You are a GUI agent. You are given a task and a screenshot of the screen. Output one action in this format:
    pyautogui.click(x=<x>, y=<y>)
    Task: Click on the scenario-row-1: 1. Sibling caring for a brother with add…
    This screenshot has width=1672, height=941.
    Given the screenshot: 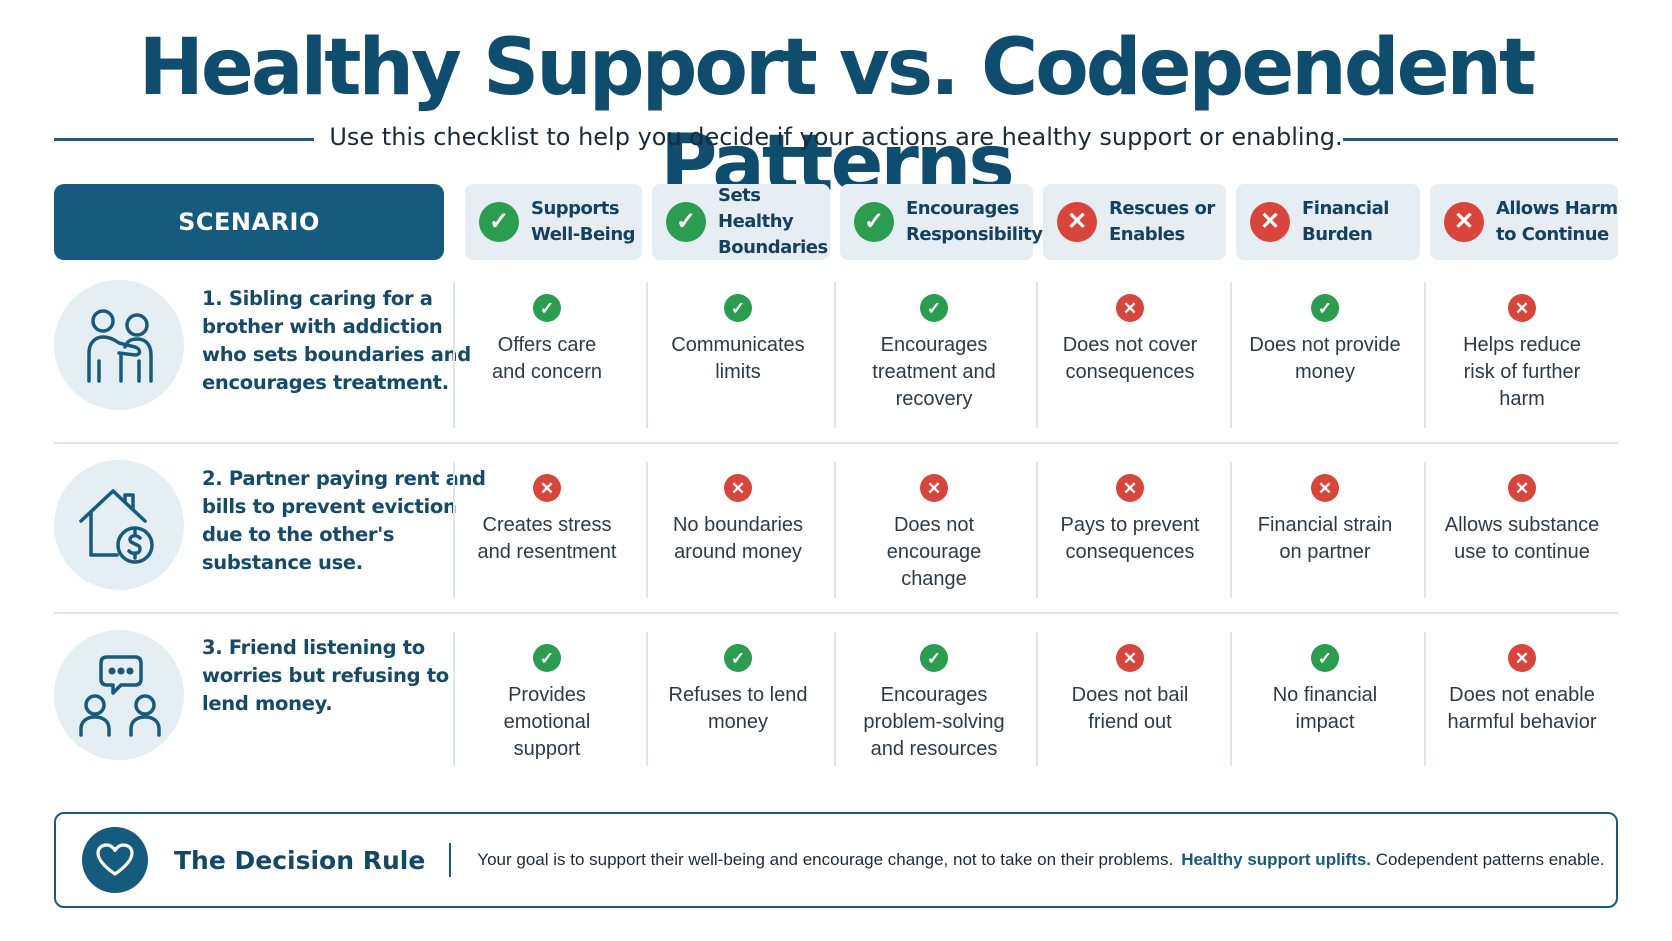 What is the action you would take?
    pyautogui.click(x=836, y=354)
    